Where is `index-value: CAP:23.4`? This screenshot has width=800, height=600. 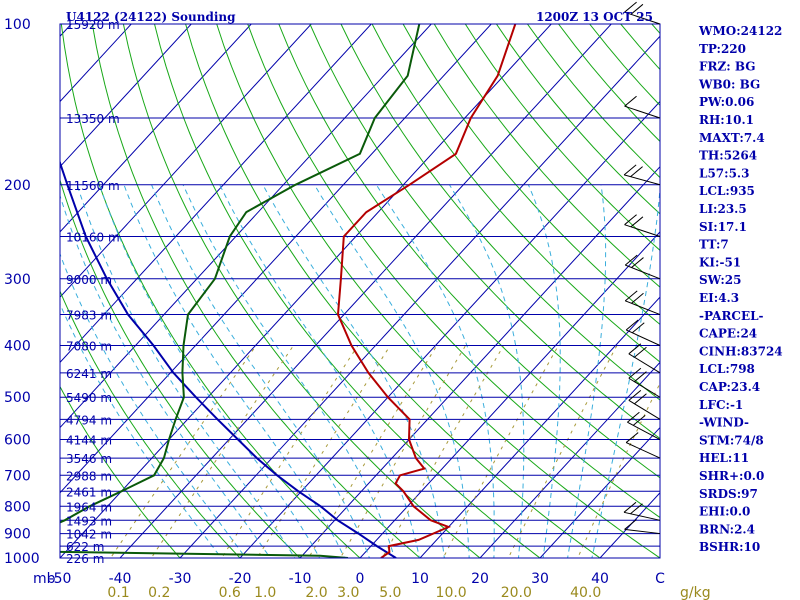 index-value: CAP:23.4 is located at coordinates (729, 387).